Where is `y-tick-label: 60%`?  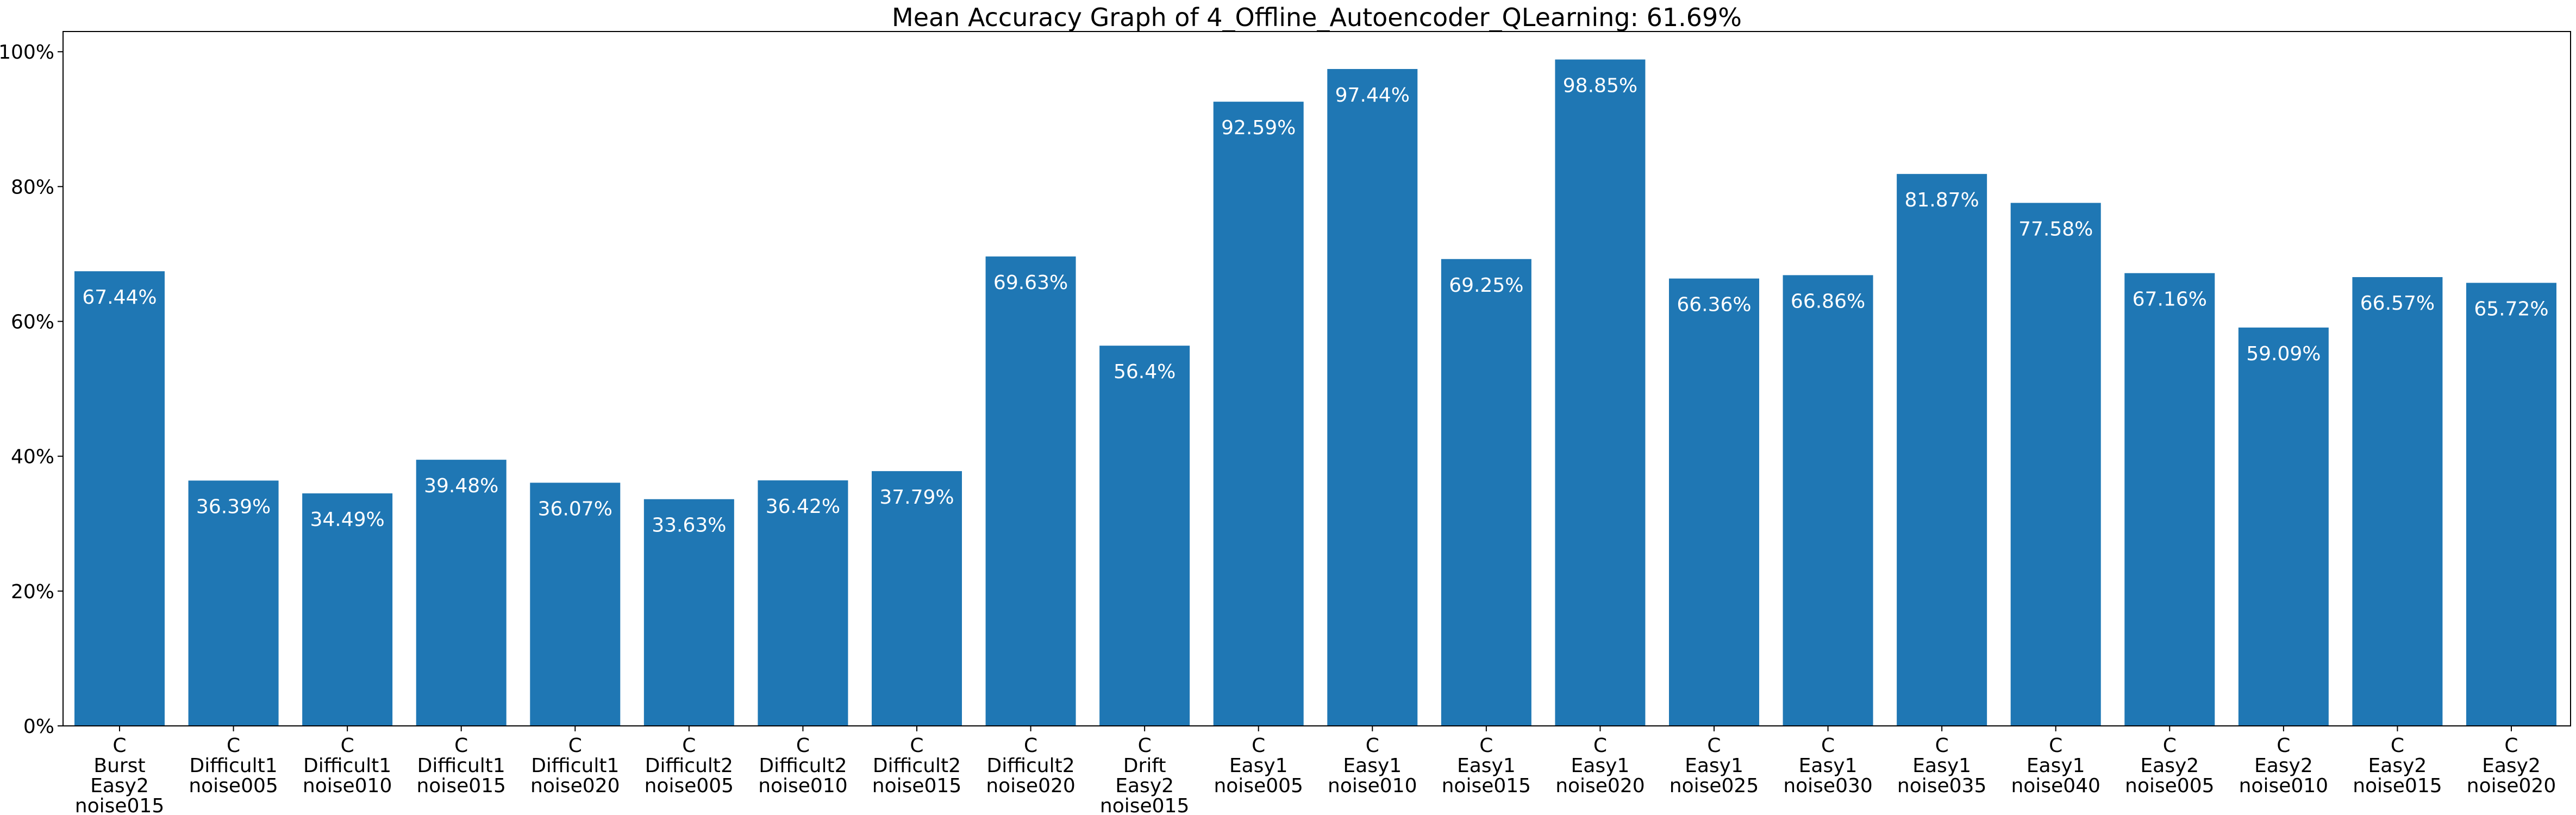 y-tick-label: 60% is located at coordinates (32, 322).